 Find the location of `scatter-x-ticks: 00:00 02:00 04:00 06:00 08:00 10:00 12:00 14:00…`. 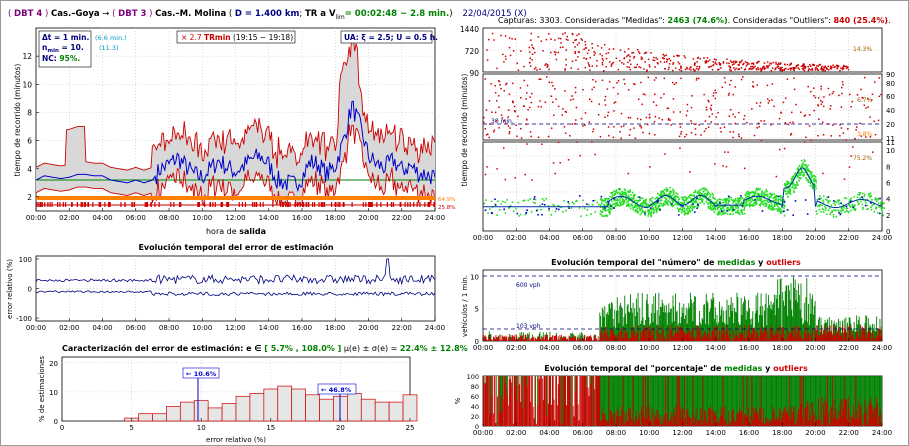

scatter-x-ticks: 00:00 02:00 04:00 06:00 08:00 10:00 12:00 14:00… is located at coordinates (682, 235).